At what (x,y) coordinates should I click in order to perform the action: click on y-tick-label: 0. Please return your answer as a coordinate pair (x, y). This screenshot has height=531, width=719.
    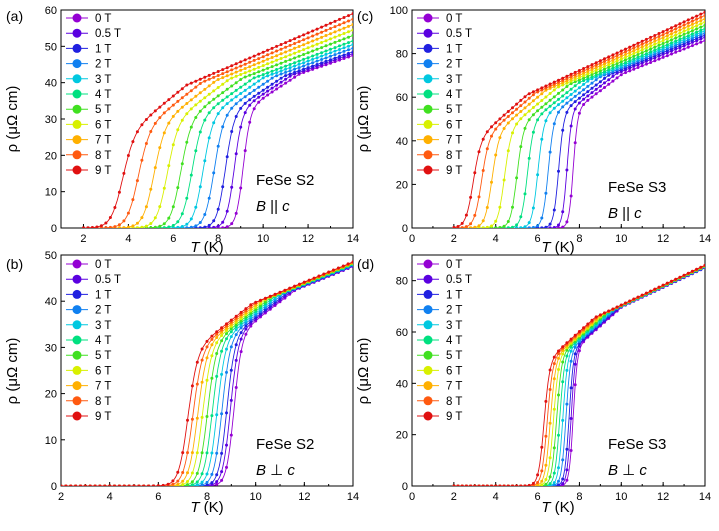
    Looking at the image, I should click on (54, 487).